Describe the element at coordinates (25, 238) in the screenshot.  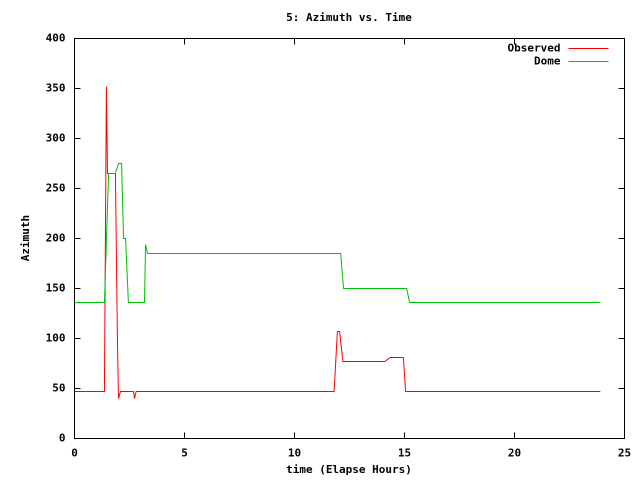
I see `y-axis-label: Azimuth` at that location.